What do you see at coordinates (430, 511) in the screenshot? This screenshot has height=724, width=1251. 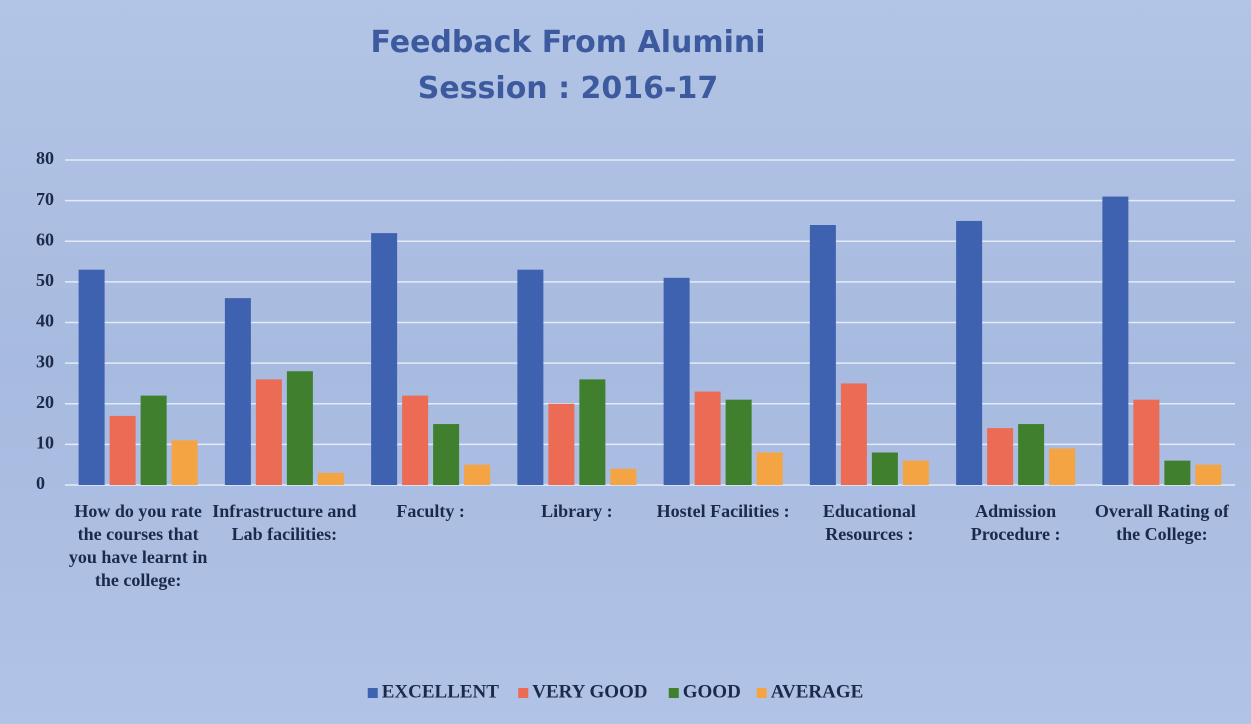 I see `x-tick-label: Faculty :` at bounding box center [430, 511].